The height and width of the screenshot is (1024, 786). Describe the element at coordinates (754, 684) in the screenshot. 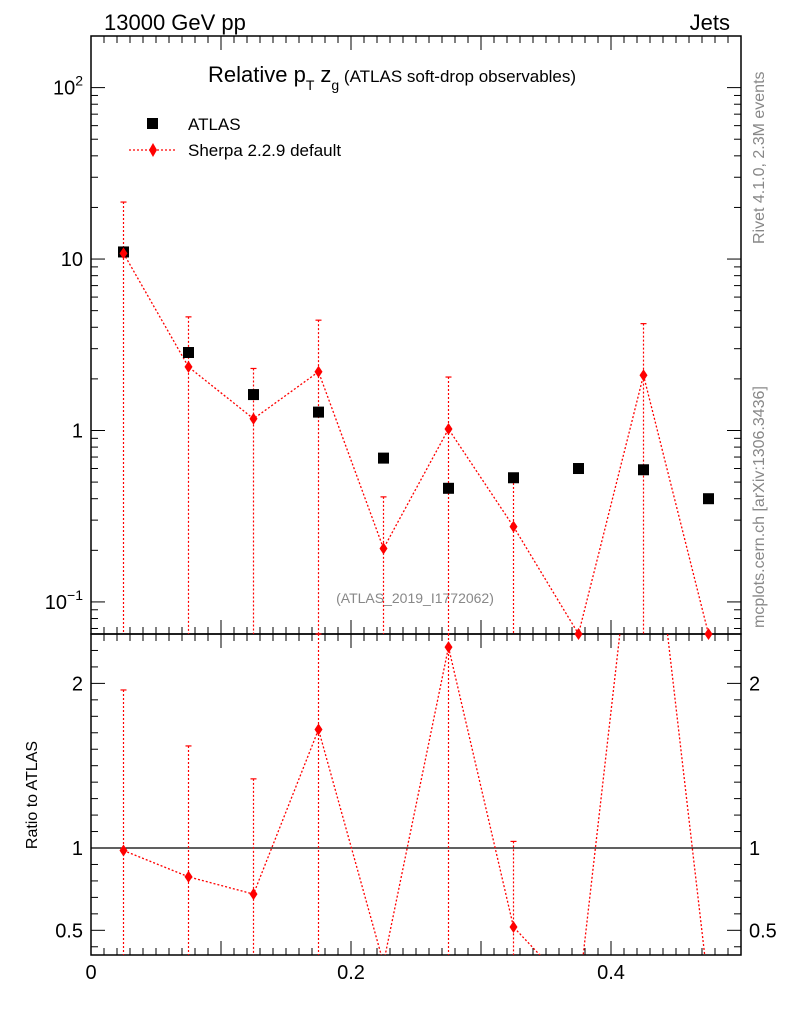

I see `ratio-y-tick-label-right: 2` at that location.